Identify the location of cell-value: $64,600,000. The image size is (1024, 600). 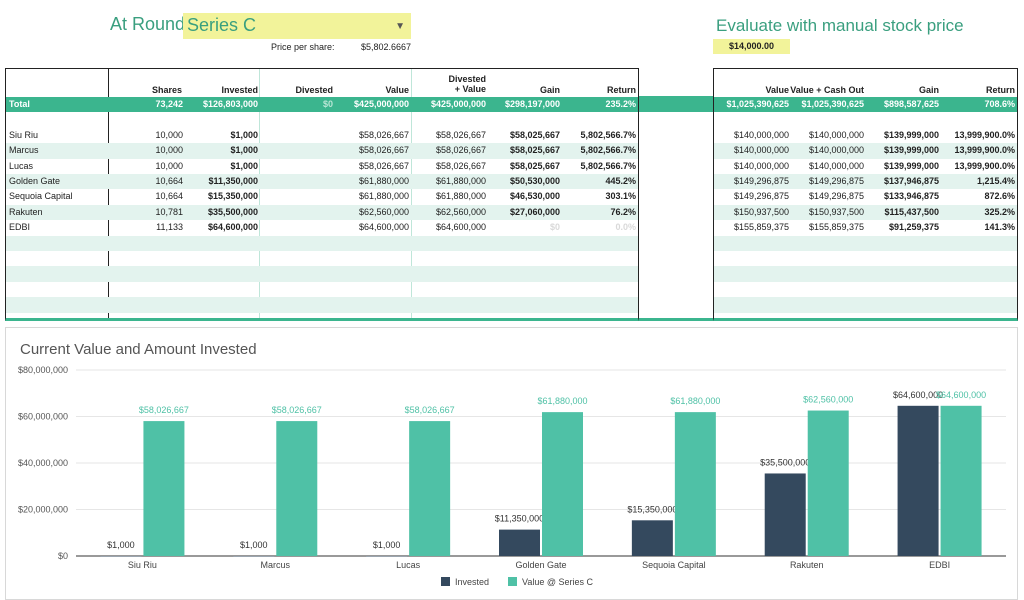
(383, 227).